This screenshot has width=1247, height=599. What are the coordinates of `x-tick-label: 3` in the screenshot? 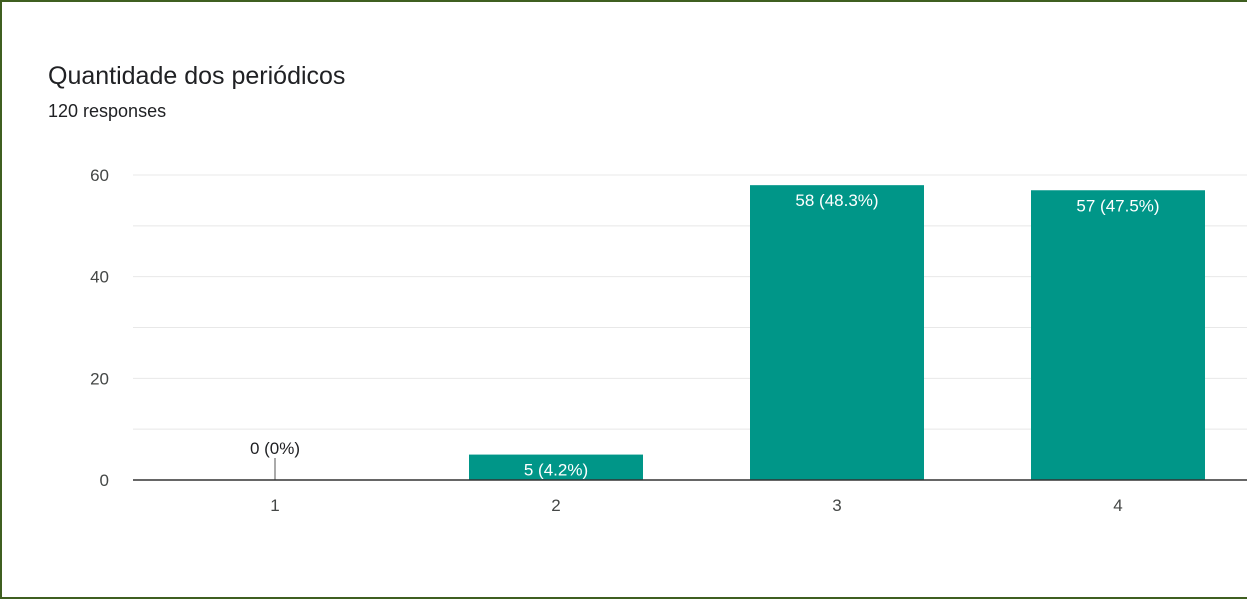 It's located at (836, 505).